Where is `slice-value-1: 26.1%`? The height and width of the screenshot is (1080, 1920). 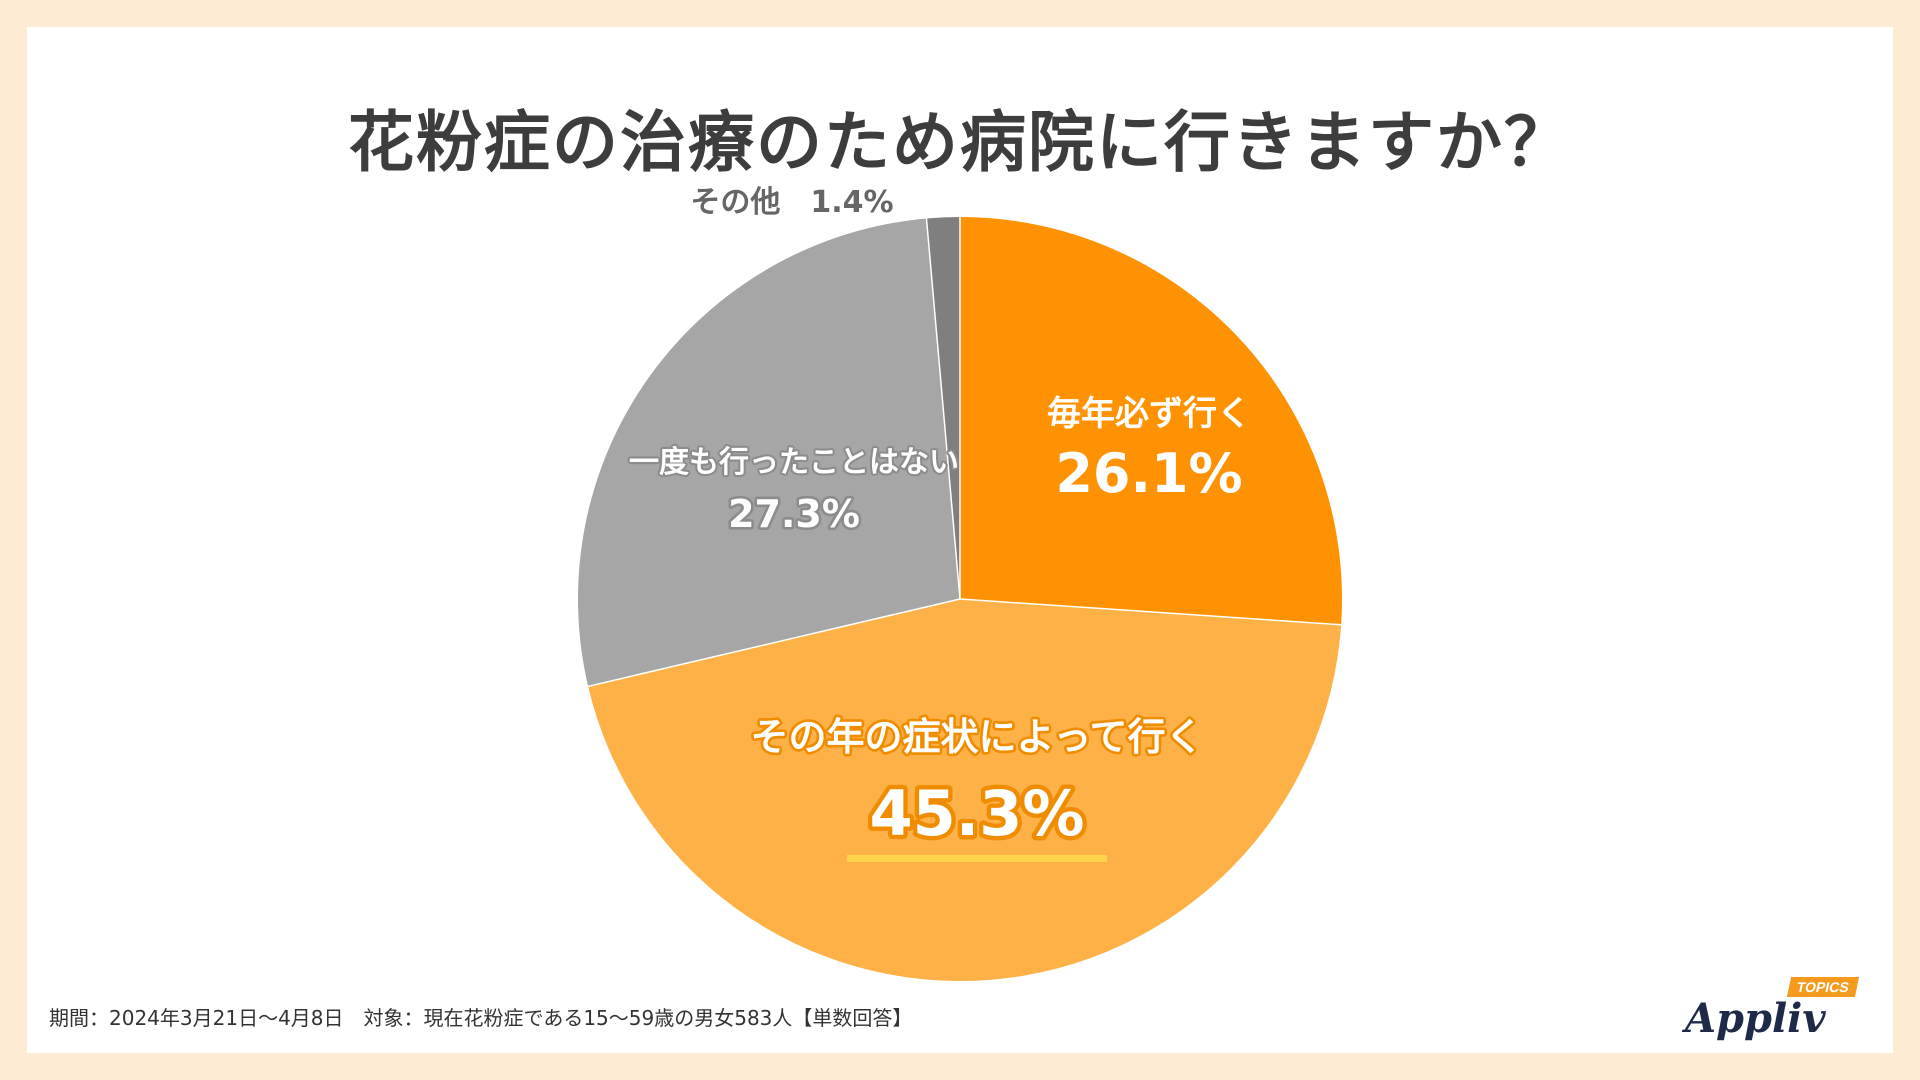 slice-value-1: 26.1% is located at coordinates (1148, 473).